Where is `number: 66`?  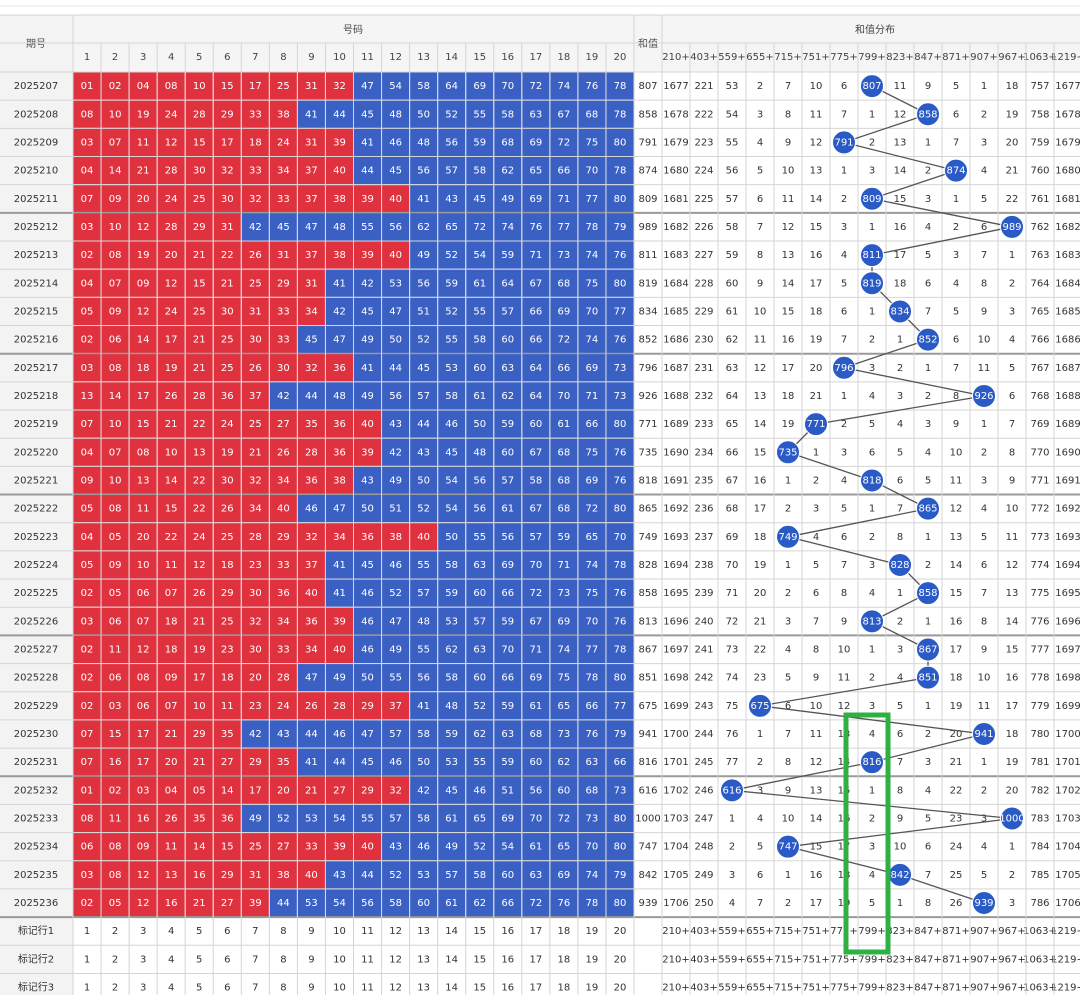 number: 66 is located at coordinates (507, 678).